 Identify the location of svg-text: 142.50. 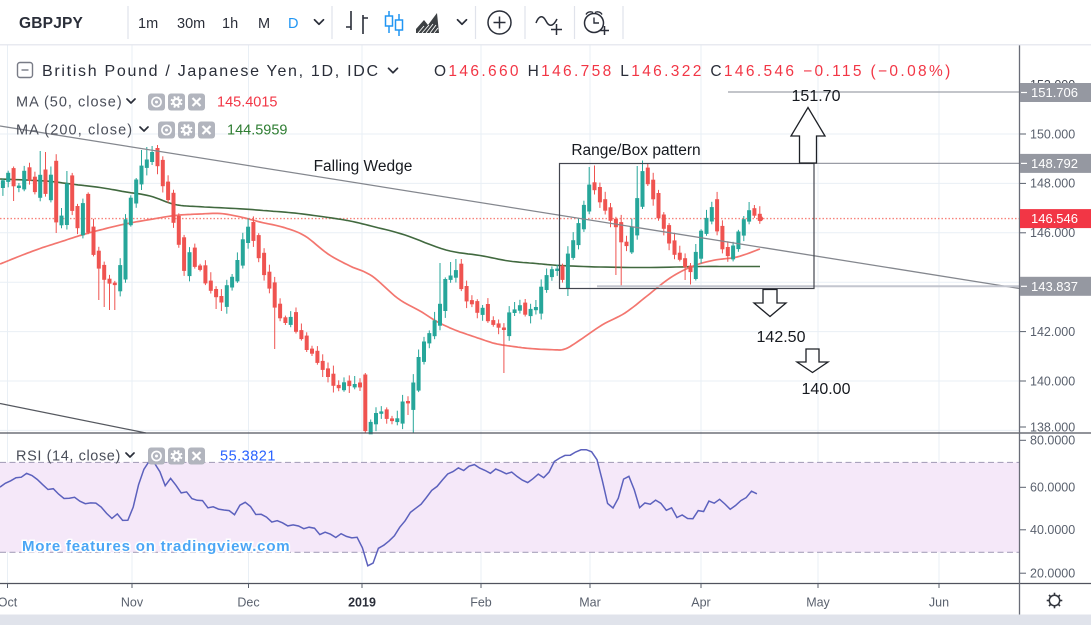
(781, 337).